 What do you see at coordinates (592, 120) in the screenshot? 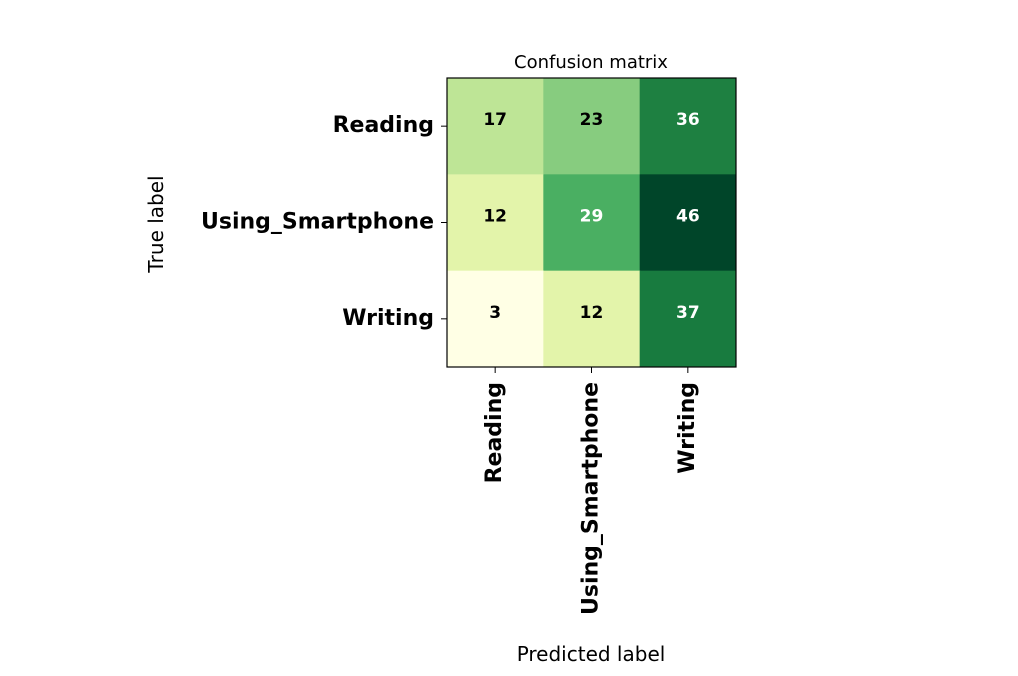
I see `cell-value-label: 23` at bounding box center [592, 120].